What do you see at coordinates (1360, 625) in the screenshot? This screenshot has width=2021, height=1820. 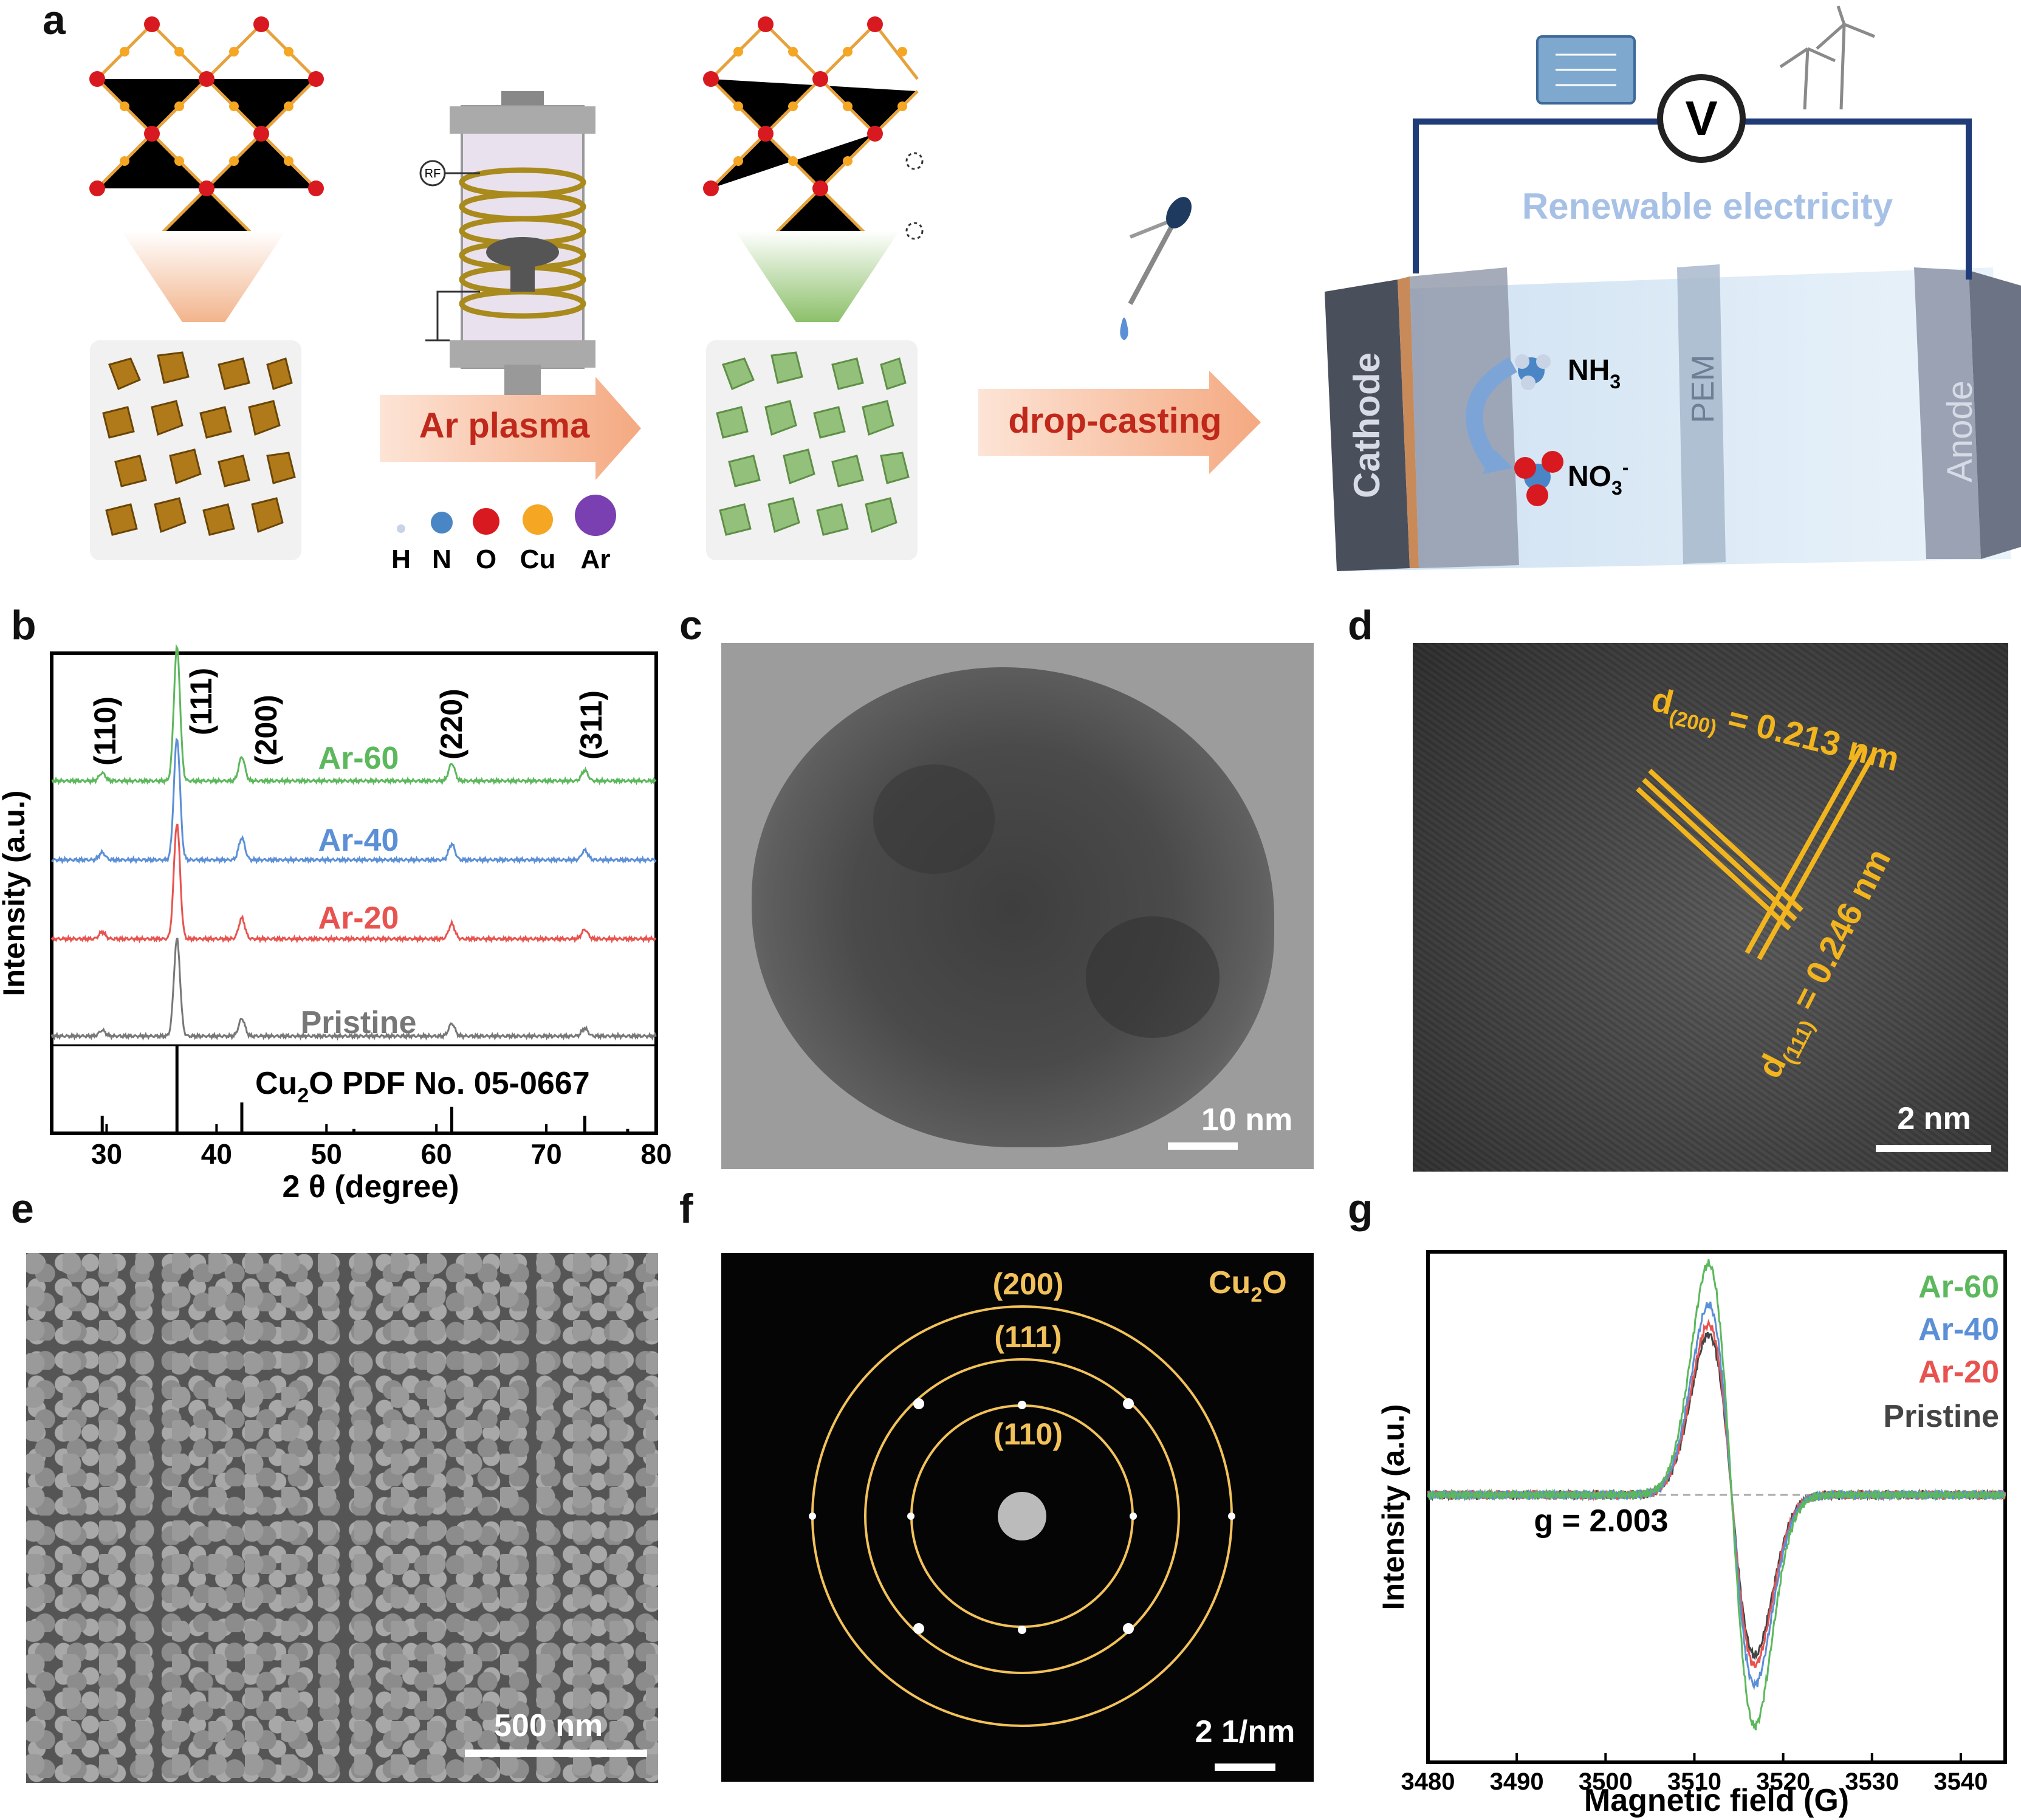 I see `panel-label-d: d` at bounding box center [1360, 625].